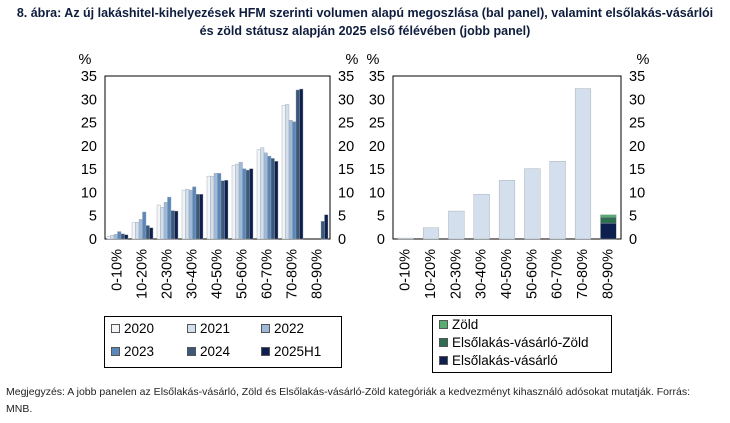  Describe the element at coordinates (637, 77) in the screenshot. I see `right-ytick-right: 35` at that location.